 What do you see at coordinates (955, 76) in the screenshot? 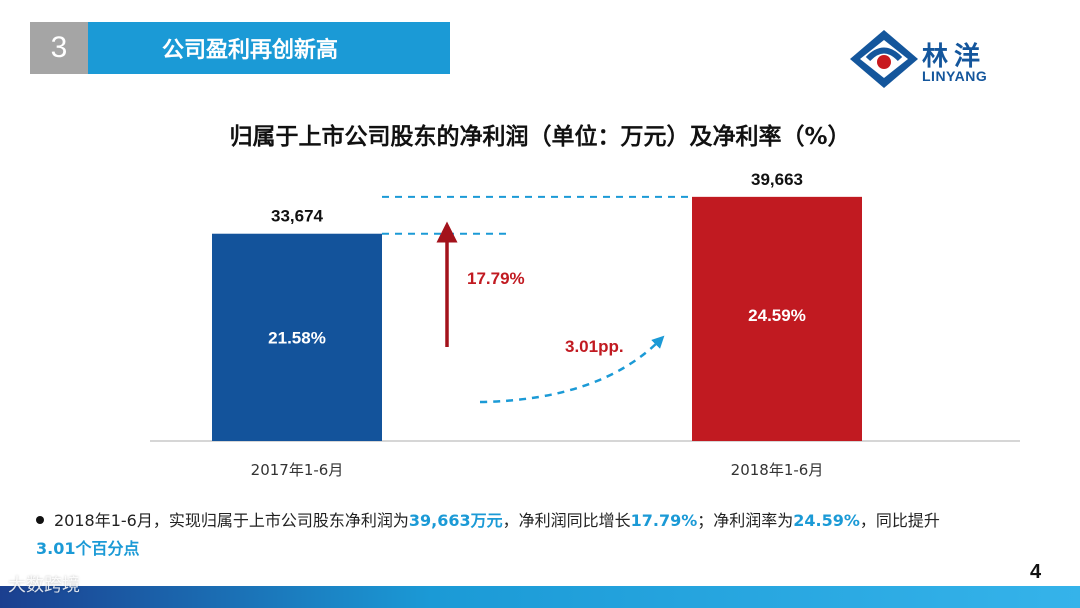
I see `logo-text-en: LINYANG` at bounding box center [955, 76].